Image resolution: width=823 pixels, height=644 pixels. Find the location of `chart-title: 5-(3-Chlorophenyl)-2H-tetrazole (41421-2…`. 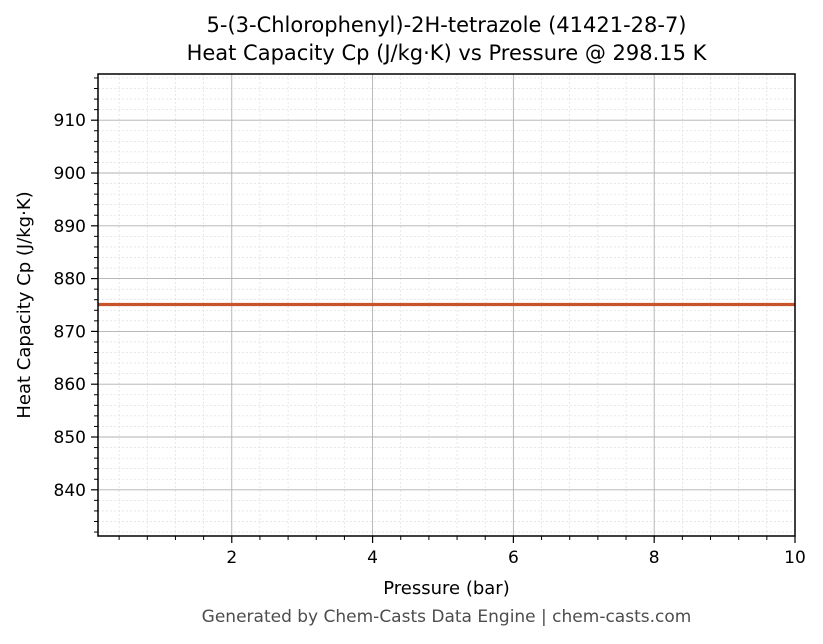

chart-title: 5-(3-Chlorophenyl)-2H-tetrazole (41421-2… is located at coordinates (446, 25).